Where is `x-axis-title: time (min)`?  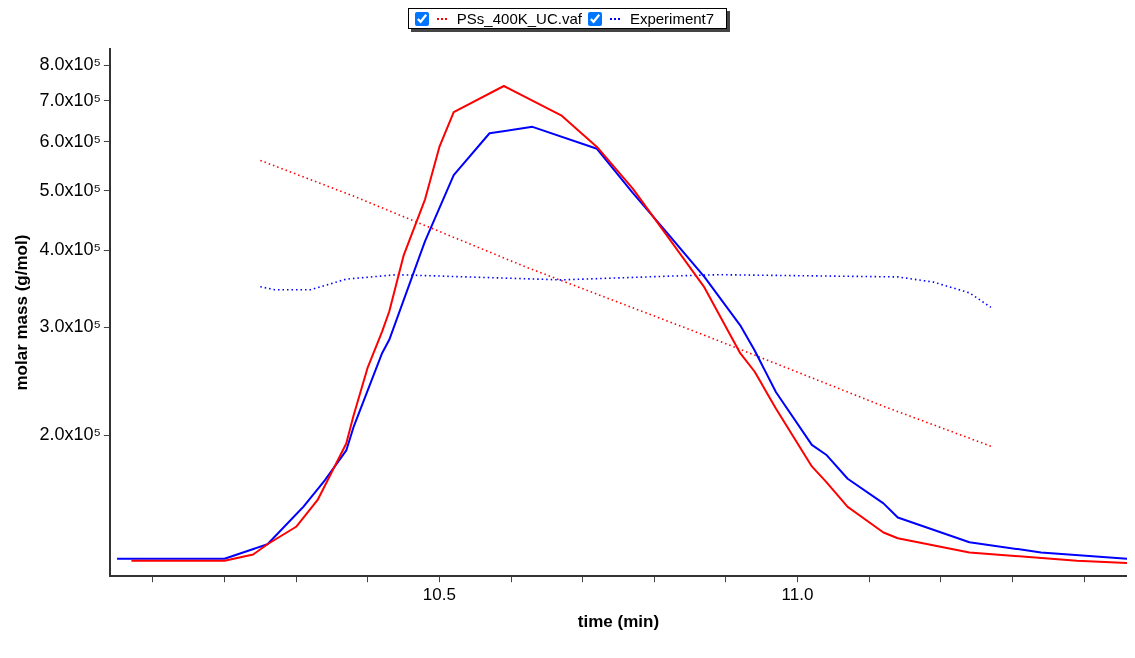
x-axis-title: time (min) is located at coordinates (618, 622).